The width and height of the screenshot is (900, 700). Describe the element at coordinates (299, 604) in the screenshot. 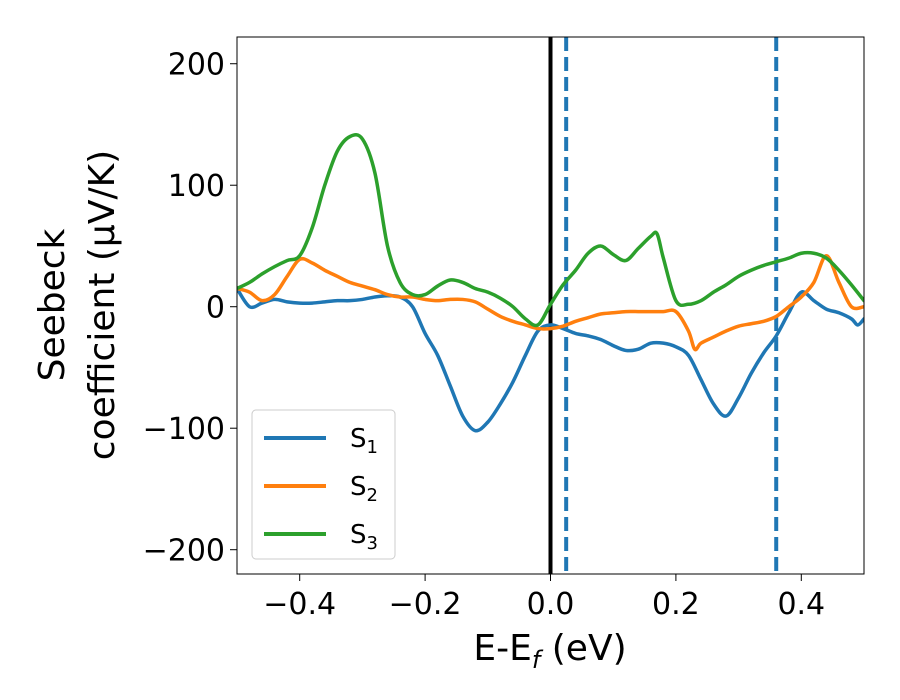

I see `x-tick-label: −0.4` at that location.